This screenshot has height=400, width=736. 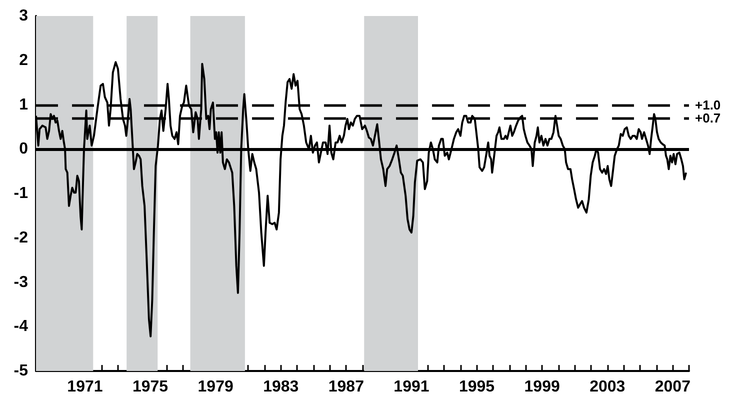 What do you see at coordinates (23, 149) in the screenshot?
I see `y-tick-label: 0` at bounding box center [23, 149].